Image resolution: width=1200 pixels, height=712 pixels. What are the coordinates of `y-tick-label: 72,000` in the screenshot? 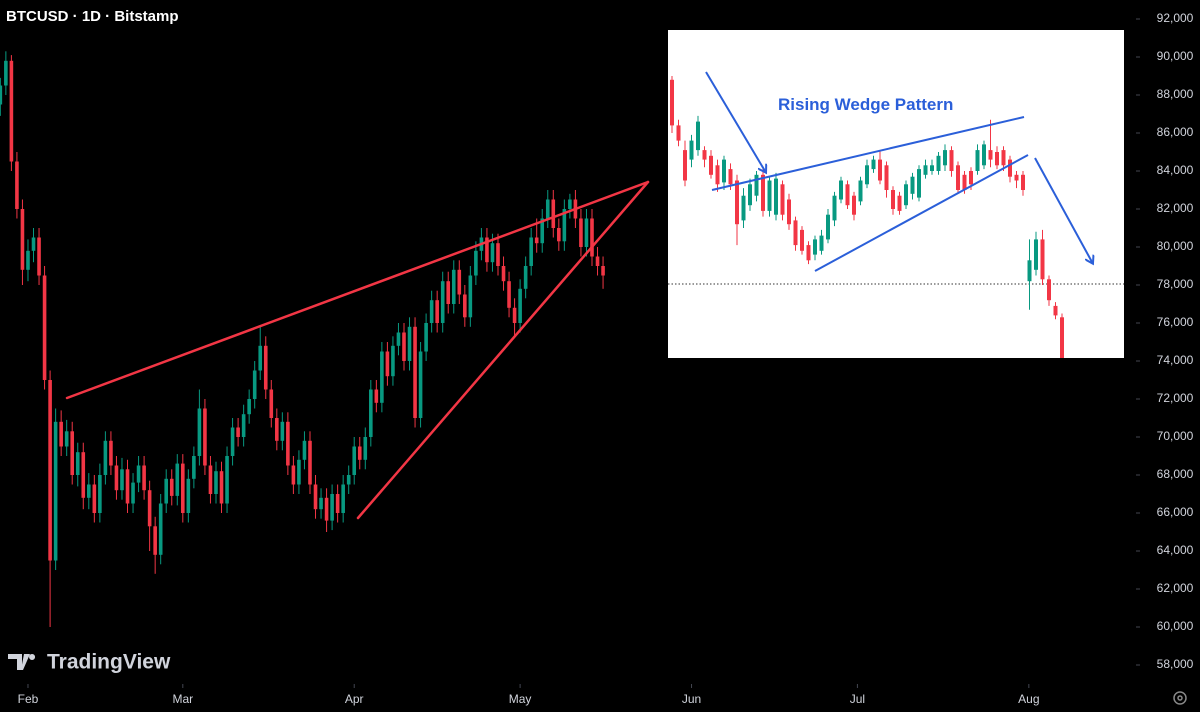 It's located at (1175, 398).